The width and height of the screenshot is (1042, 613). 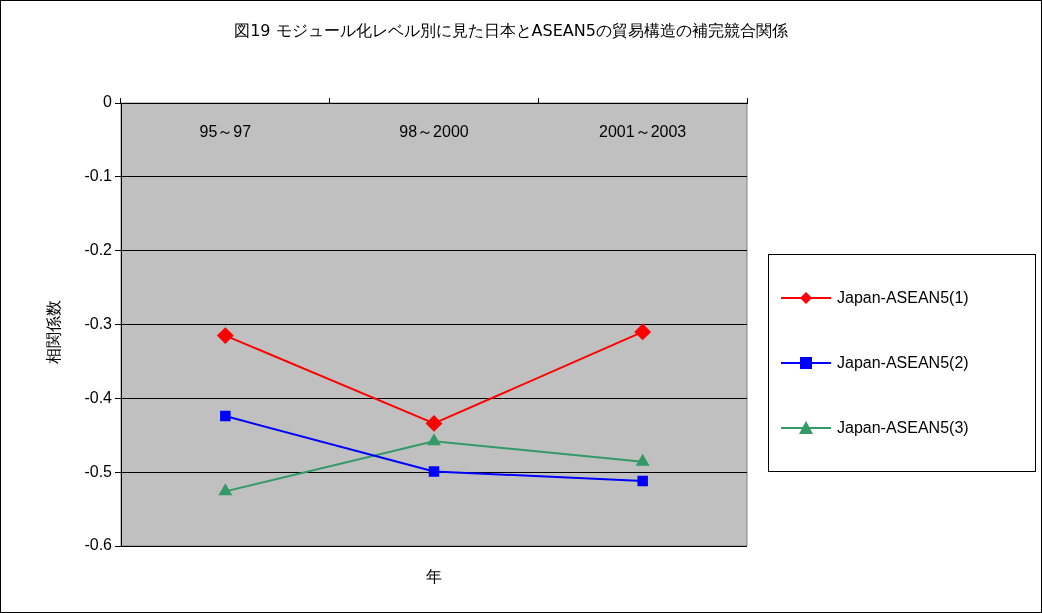 What do you see at coordinates (98, 471) in the screenshot?
I see `y-tick-label: -0.5` at bounding box center [98, 471].